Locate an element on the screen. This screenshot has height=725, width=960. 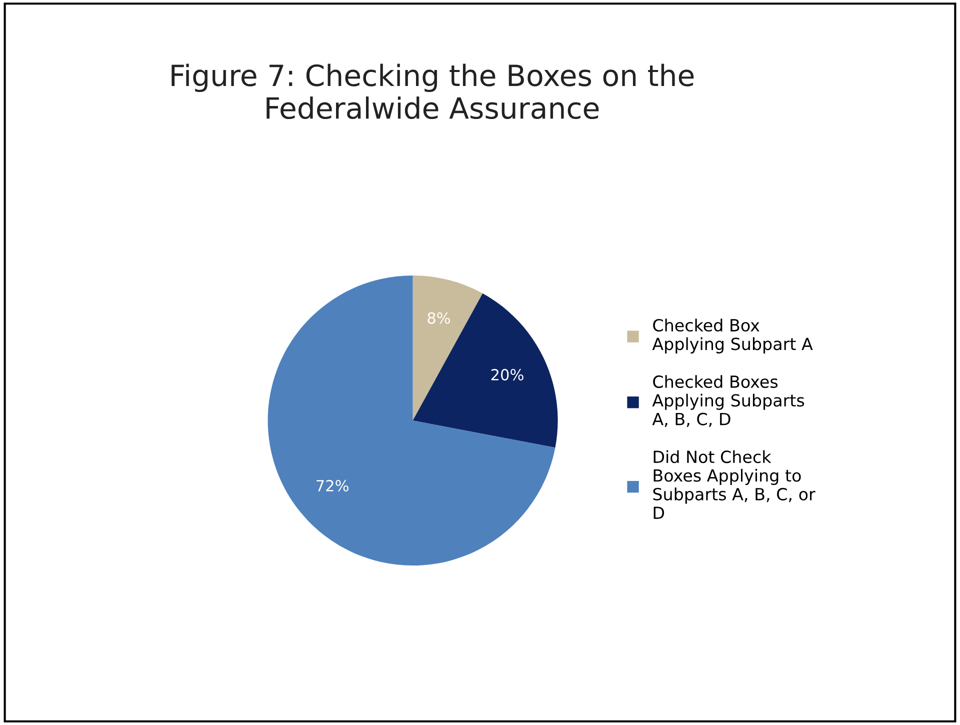
legend-label: Checked Box Applying Subpart A is located at coordinates (732, 336).